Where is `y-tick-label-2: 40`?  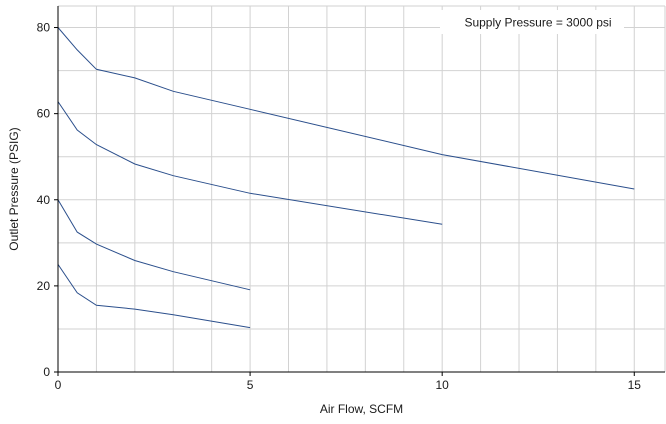
y-tick-label-2: 40 is located at coordinates (44, 200).